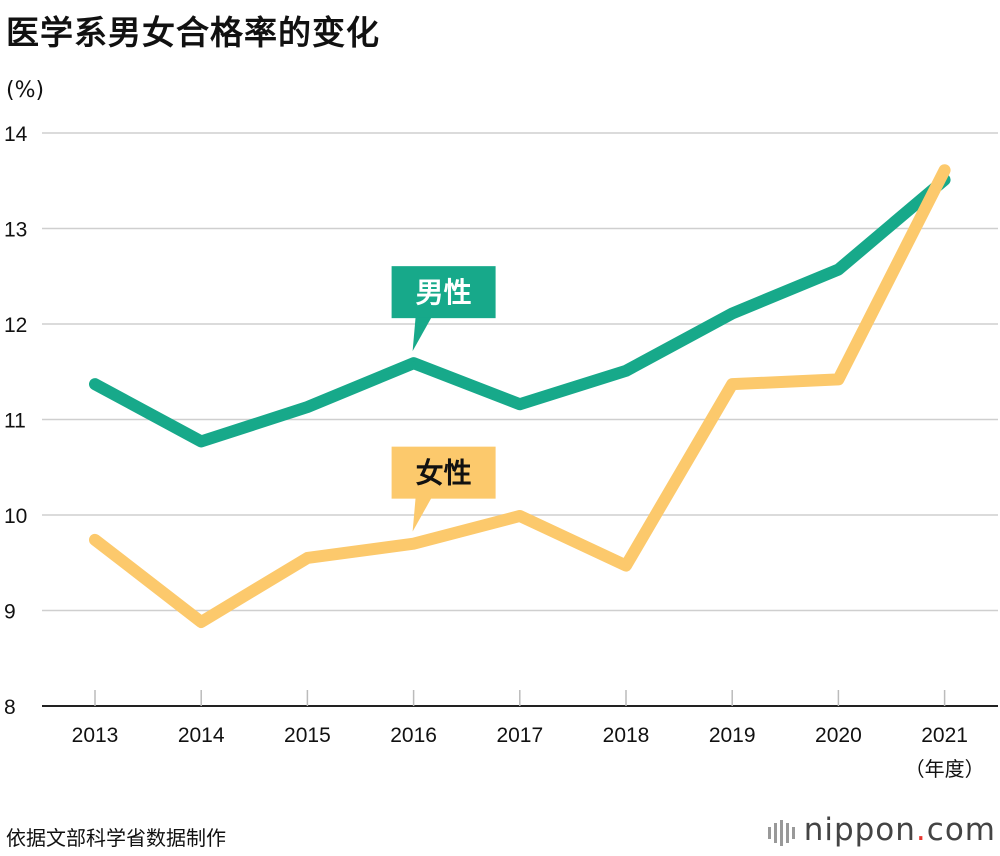 The height and width of the screenshot is (856, 1000). I want to click on nippon-logo: nippon.com, so click(881, 831).